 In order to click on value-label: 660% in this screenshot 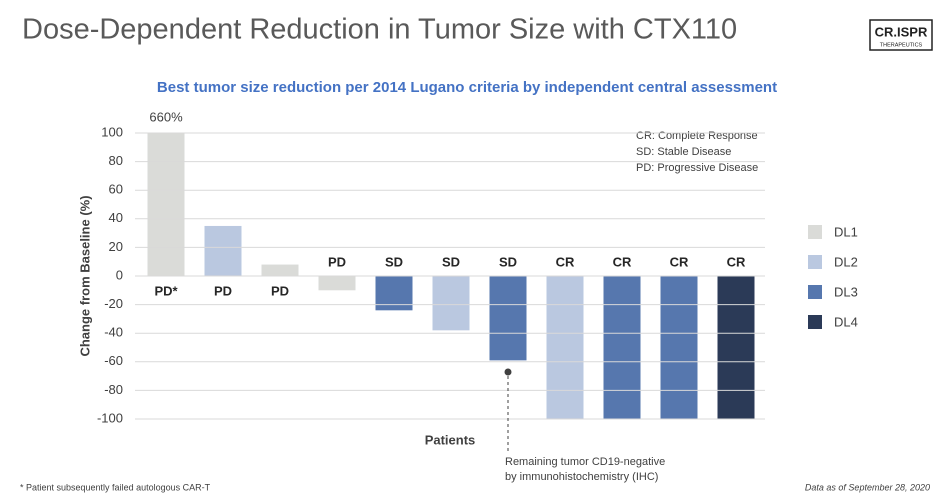, I will do `click(166, 116)`.